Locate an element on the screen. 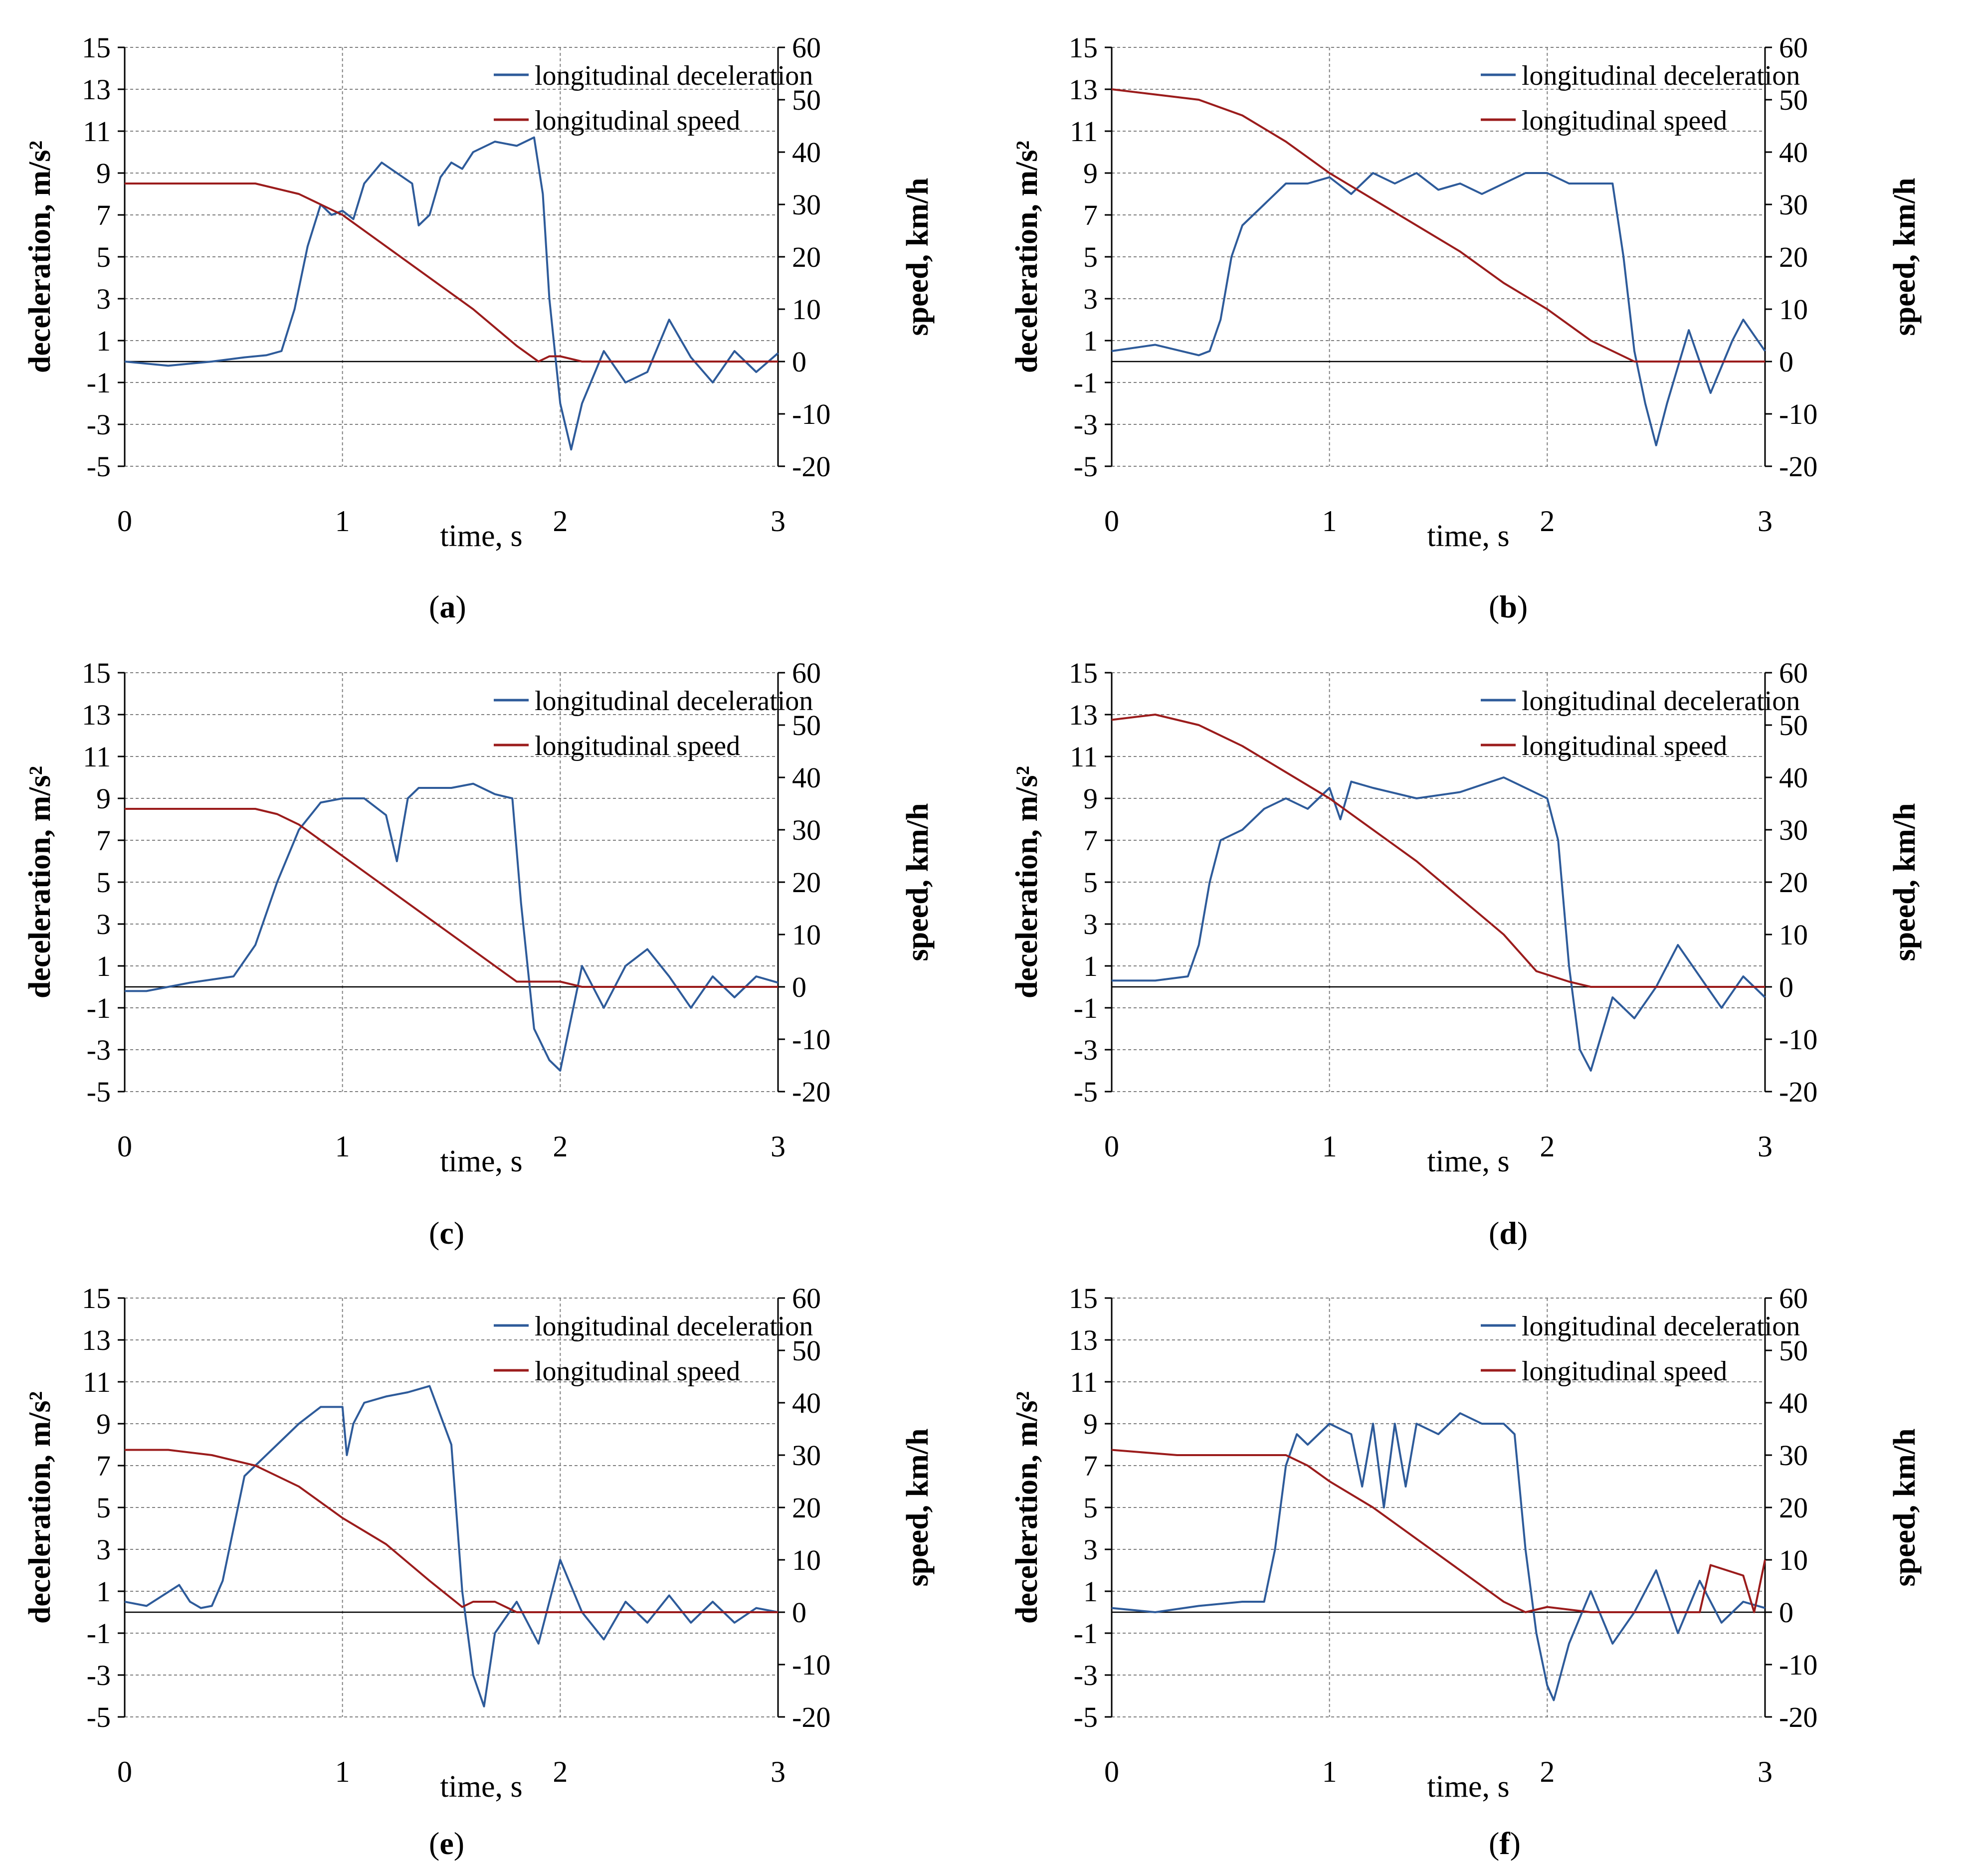 This screenshot has height=1876, width=1974. caption-b: (b) is located at coordinates (1508, 606).